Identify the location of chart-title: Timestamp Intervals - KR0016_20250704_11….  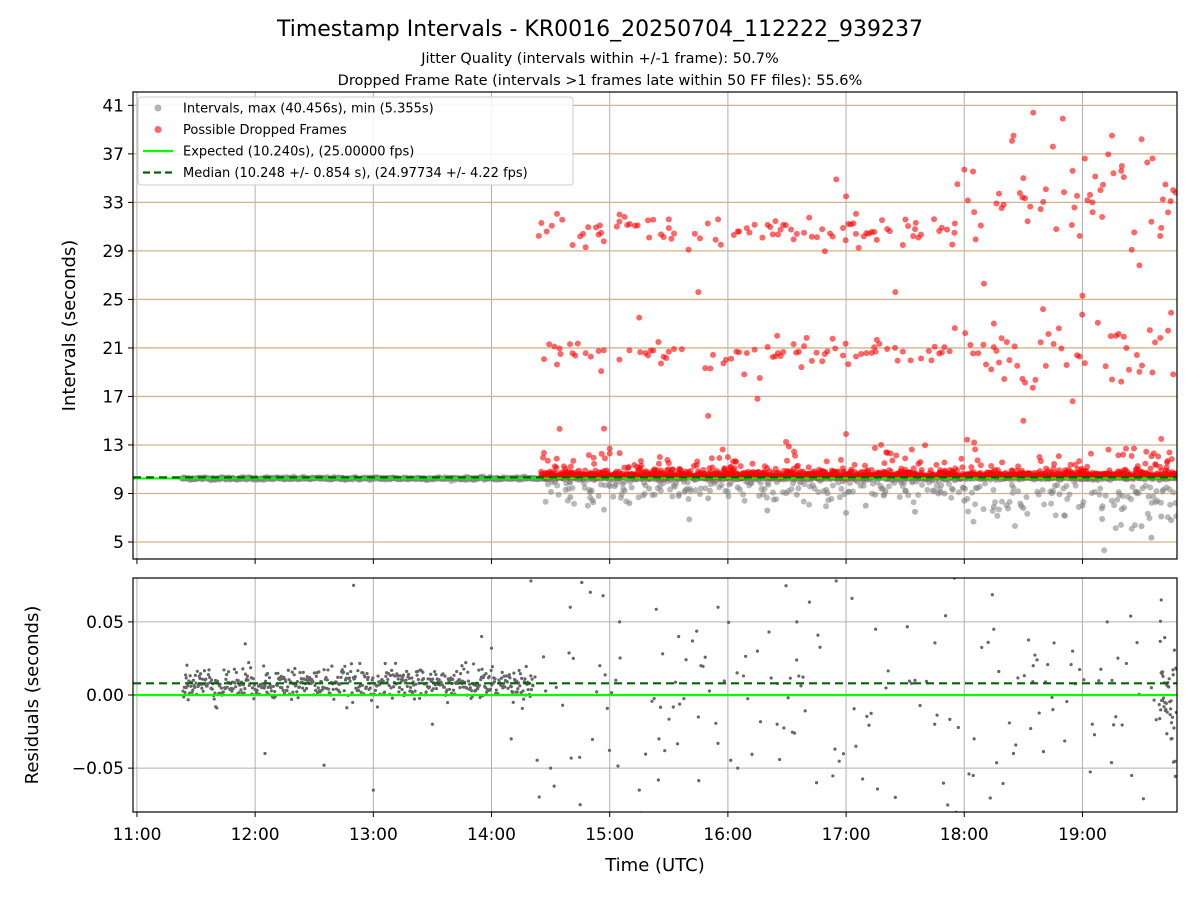
(599, 29).